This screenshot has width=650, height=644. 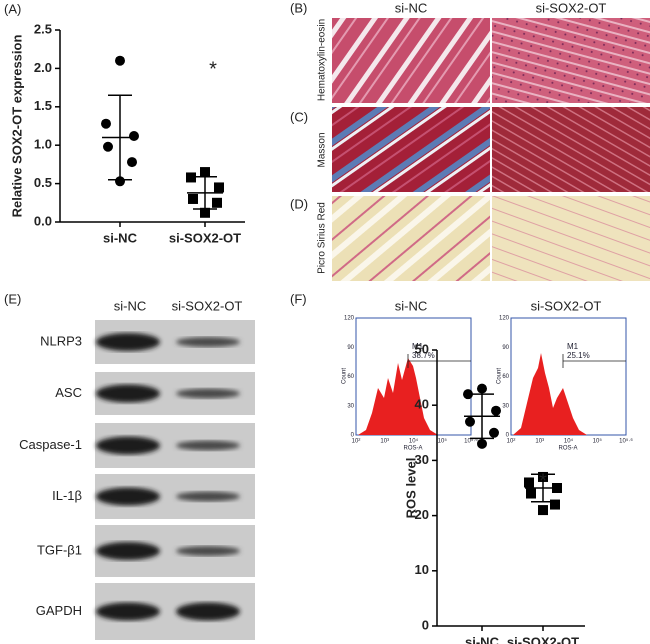 I want to click on y-axis-label: ROS level, so click(x=410, y=488).